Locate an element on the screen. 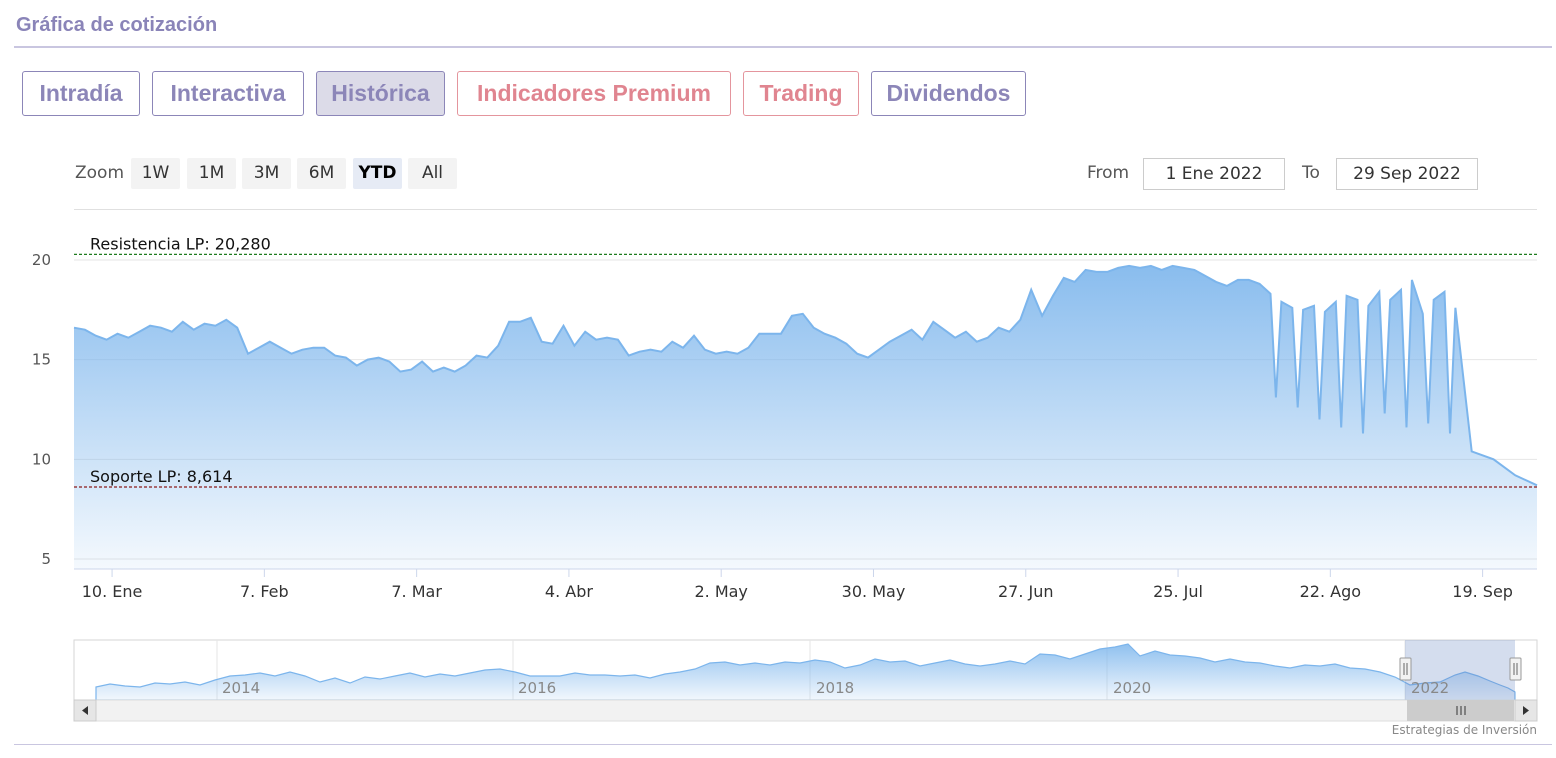 Image resolution: width=1556 pixels, height=758 pixels. tab-trading: Trading is located at coordinates (801, 93).